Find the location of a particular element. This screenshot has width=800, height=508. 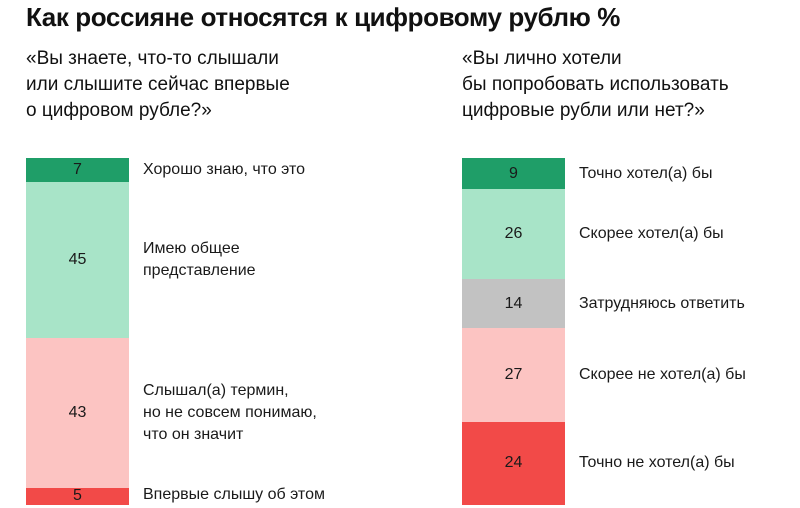

segment-label: Скорее хотел(а) бы is located at coordinates (651, 234).